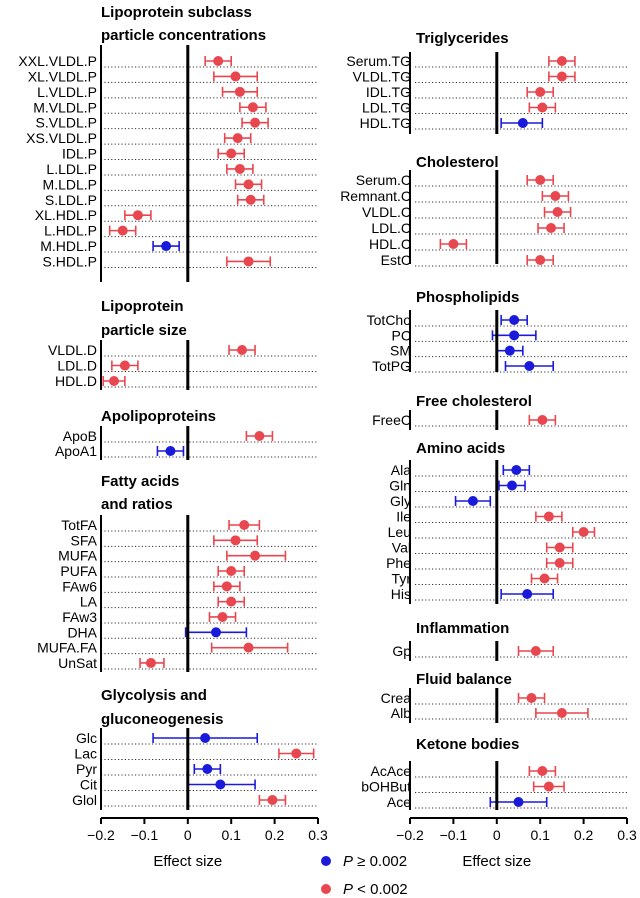 Image resolution: width=640 pixels, height=898 pixels. I want to click on row-hdl-d: HDL.D, so click(186, 381).